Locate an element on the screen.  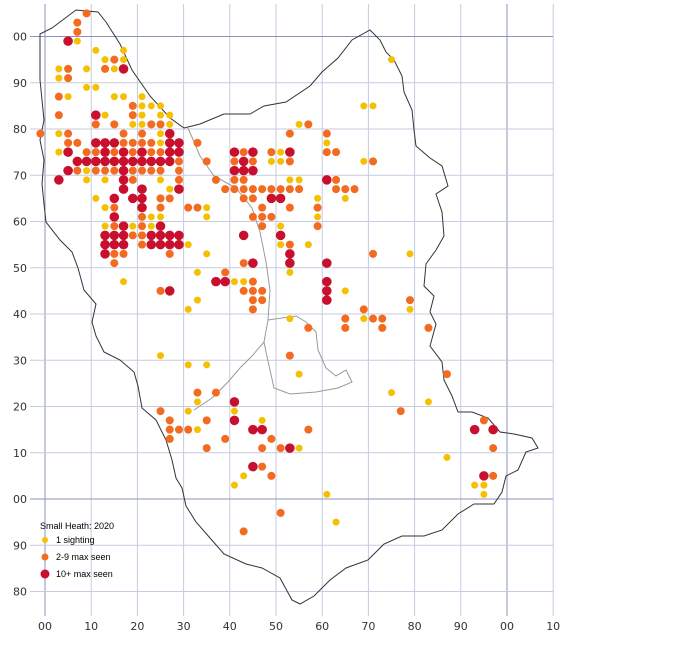
y-tick-label: 10 is located at coordinates (20, 453).